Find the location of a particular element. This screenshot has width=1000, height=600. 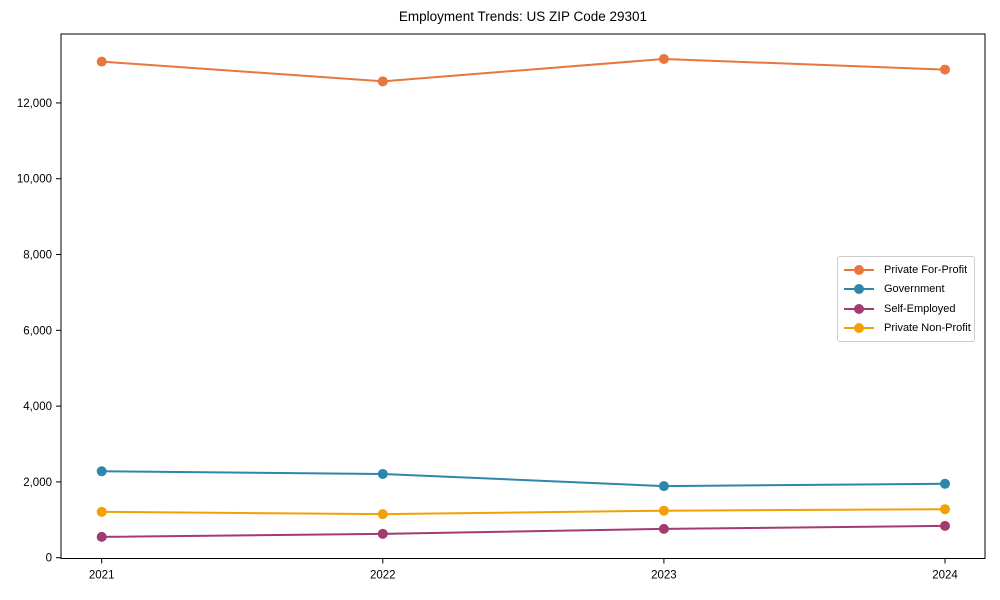

x-tick-label: 2021 is located at coordinates (102, 576).